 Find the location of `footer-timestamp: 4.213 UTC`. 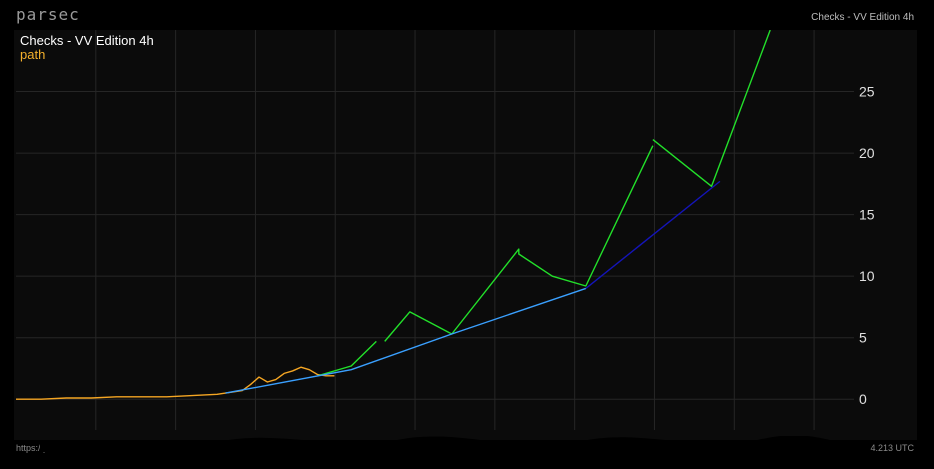

footer-timestamp: 4.213 UTC is located at coordinates (892, 448).